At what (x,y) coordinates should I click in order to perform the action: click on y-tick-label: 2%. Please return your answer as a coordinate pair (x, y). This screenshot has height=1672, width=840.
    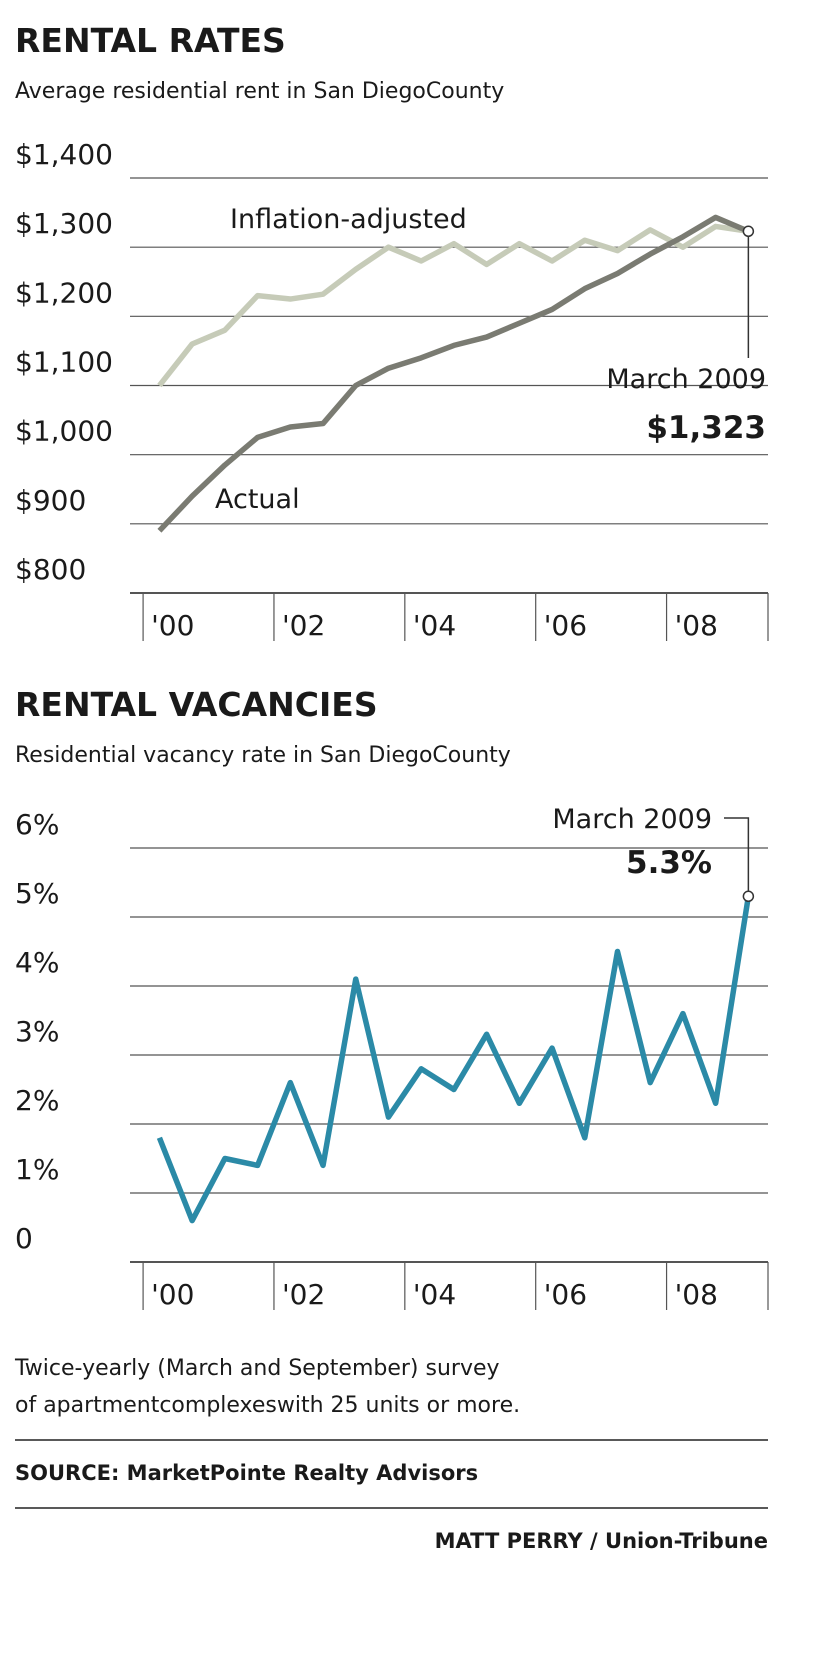
    Looking at the image, I should click on (37, 1100).